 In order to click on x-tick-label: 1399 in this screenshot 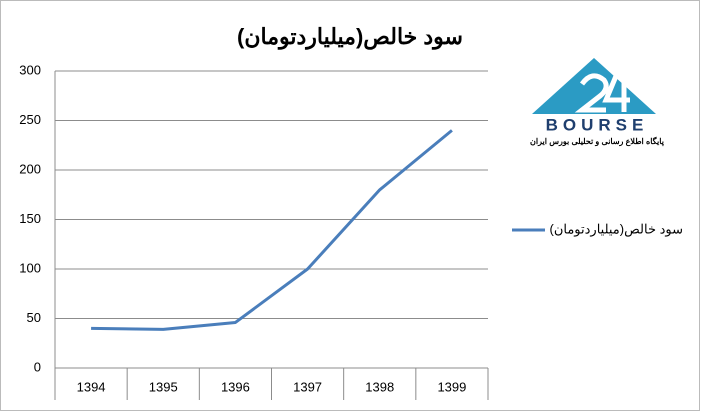, I will do `click(451, 386)`.